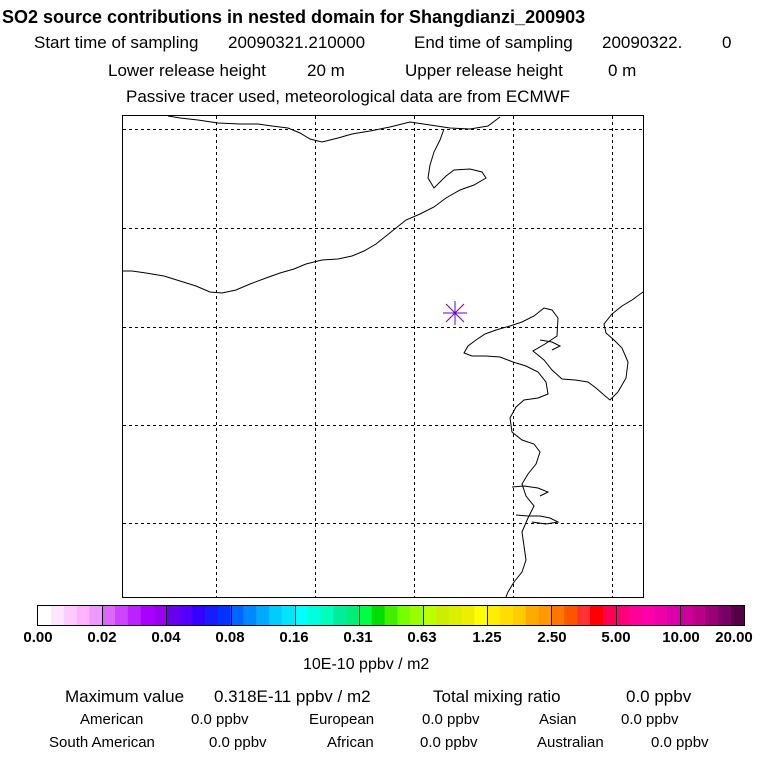  I want to click on colorbar-tick-2: 0.04, so click(166, 637).